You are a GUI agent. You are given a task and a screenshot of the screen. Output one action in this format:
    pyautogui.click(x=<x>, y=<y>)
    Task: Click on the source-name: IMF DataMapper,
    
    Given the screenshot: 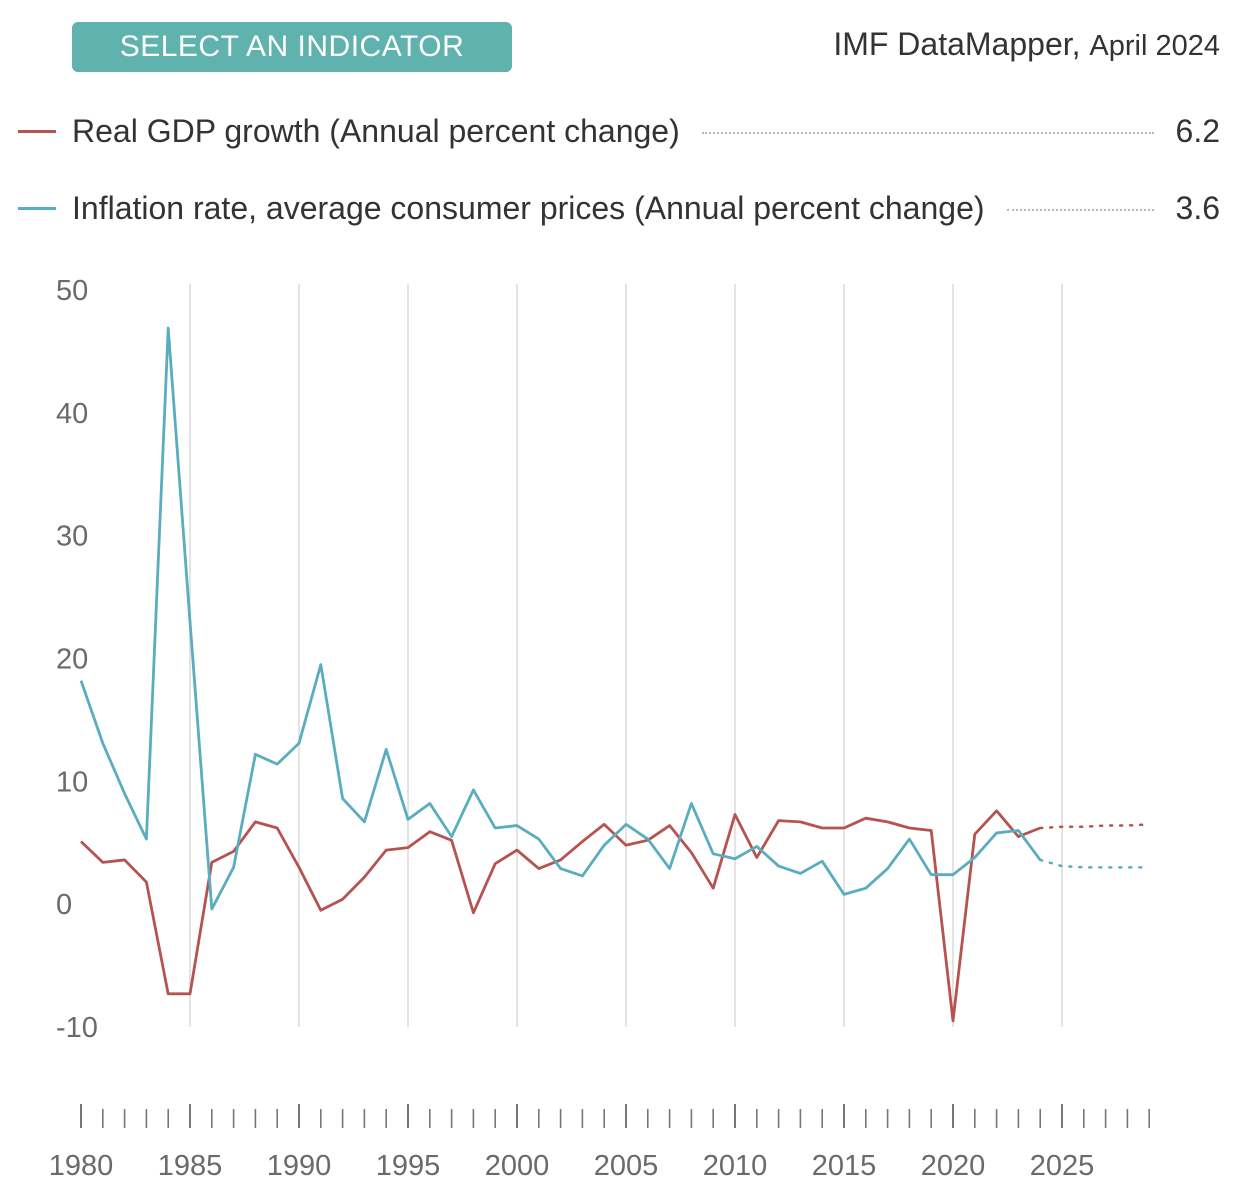 What is the action you would take?
    pyautogui.click(x=957, y=44)
    